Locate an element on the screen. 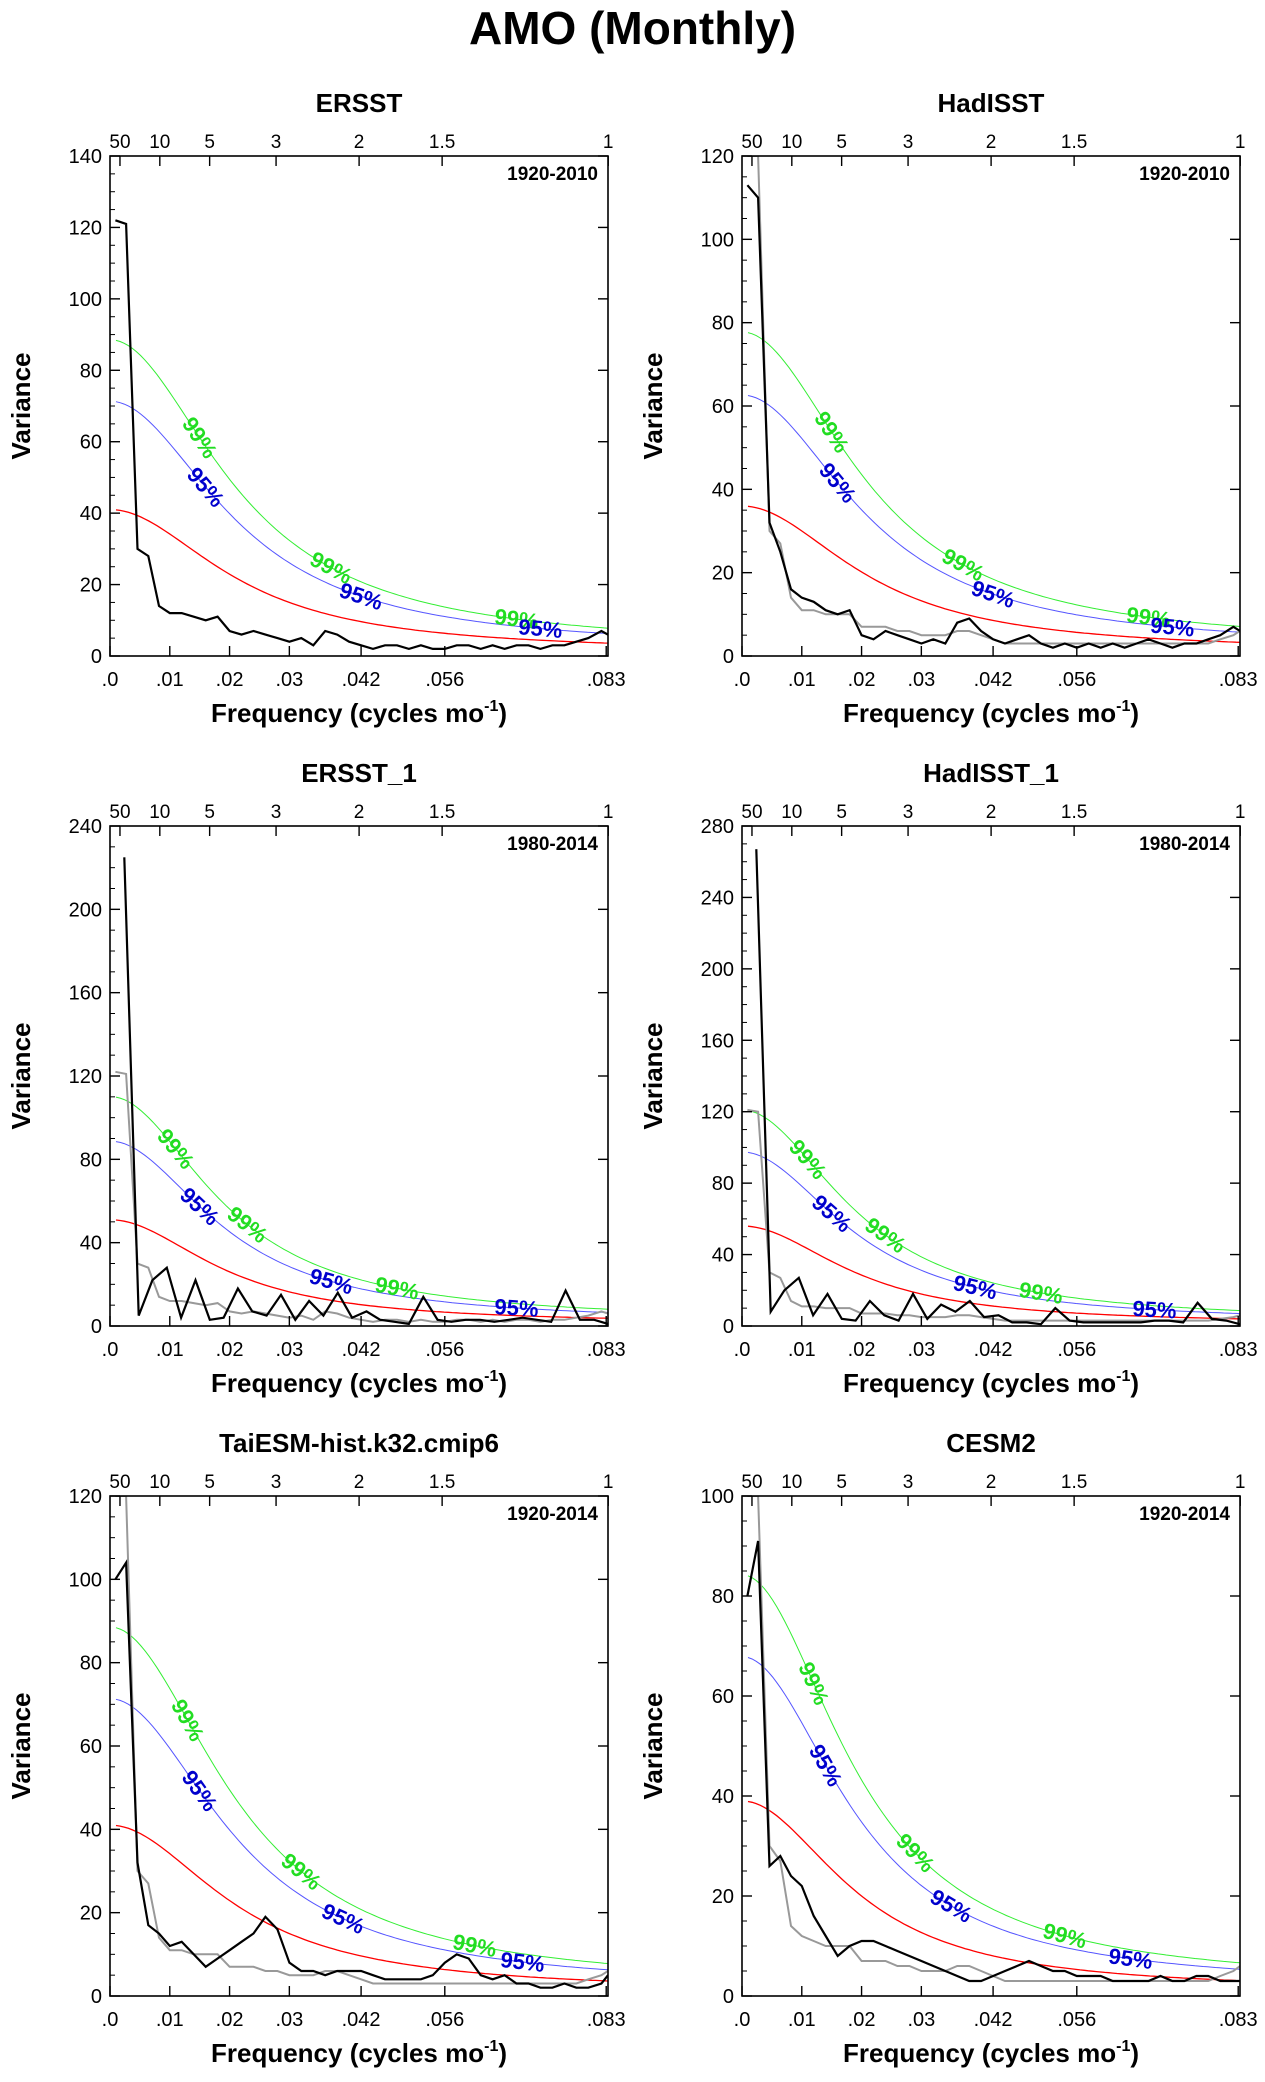  period-label: 1920-2014 is located at coordinates (552, 1514).